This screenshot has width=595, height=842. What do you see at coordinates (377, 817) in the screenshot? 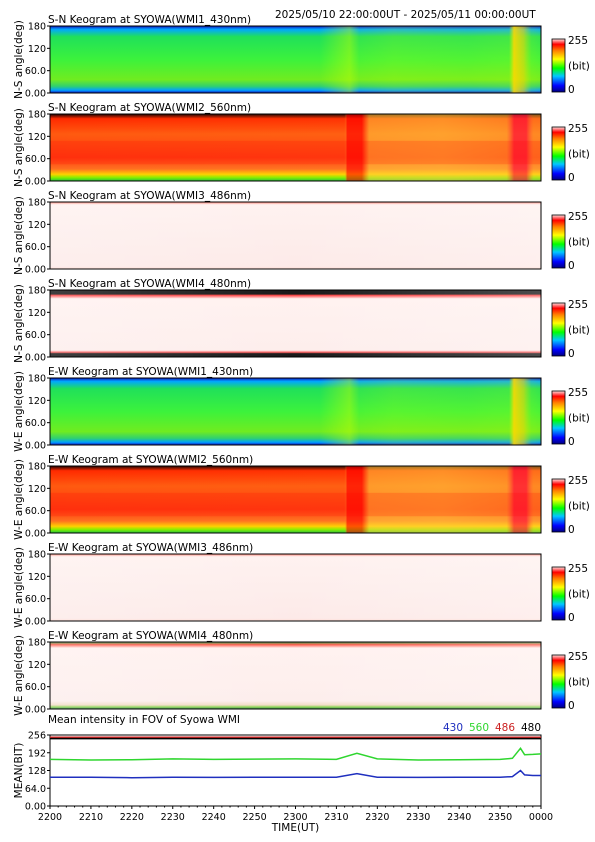
I see `x-tick-label: 2320` at bounding box center [377, 817].